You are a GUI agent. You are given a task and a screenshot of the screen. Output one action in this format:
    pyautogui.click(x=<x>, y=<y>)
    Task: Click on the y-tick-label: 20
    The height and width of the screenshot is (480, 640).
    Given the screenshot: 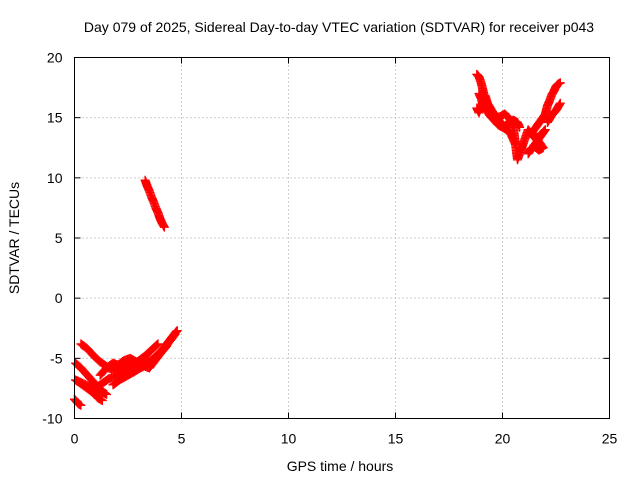 What is the action you would take?
    pyautogui.click(x=55, y=58)
    